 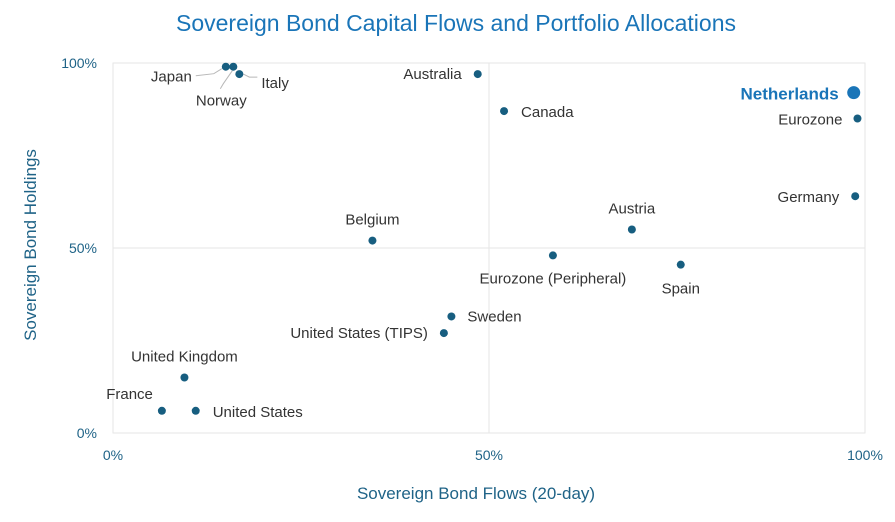 What do you see at coordinates (476, 493) in the screenshot?
I see `x-axis-label: Sovereign Bond Flows (20-day)` at bounding box center [476, 493].